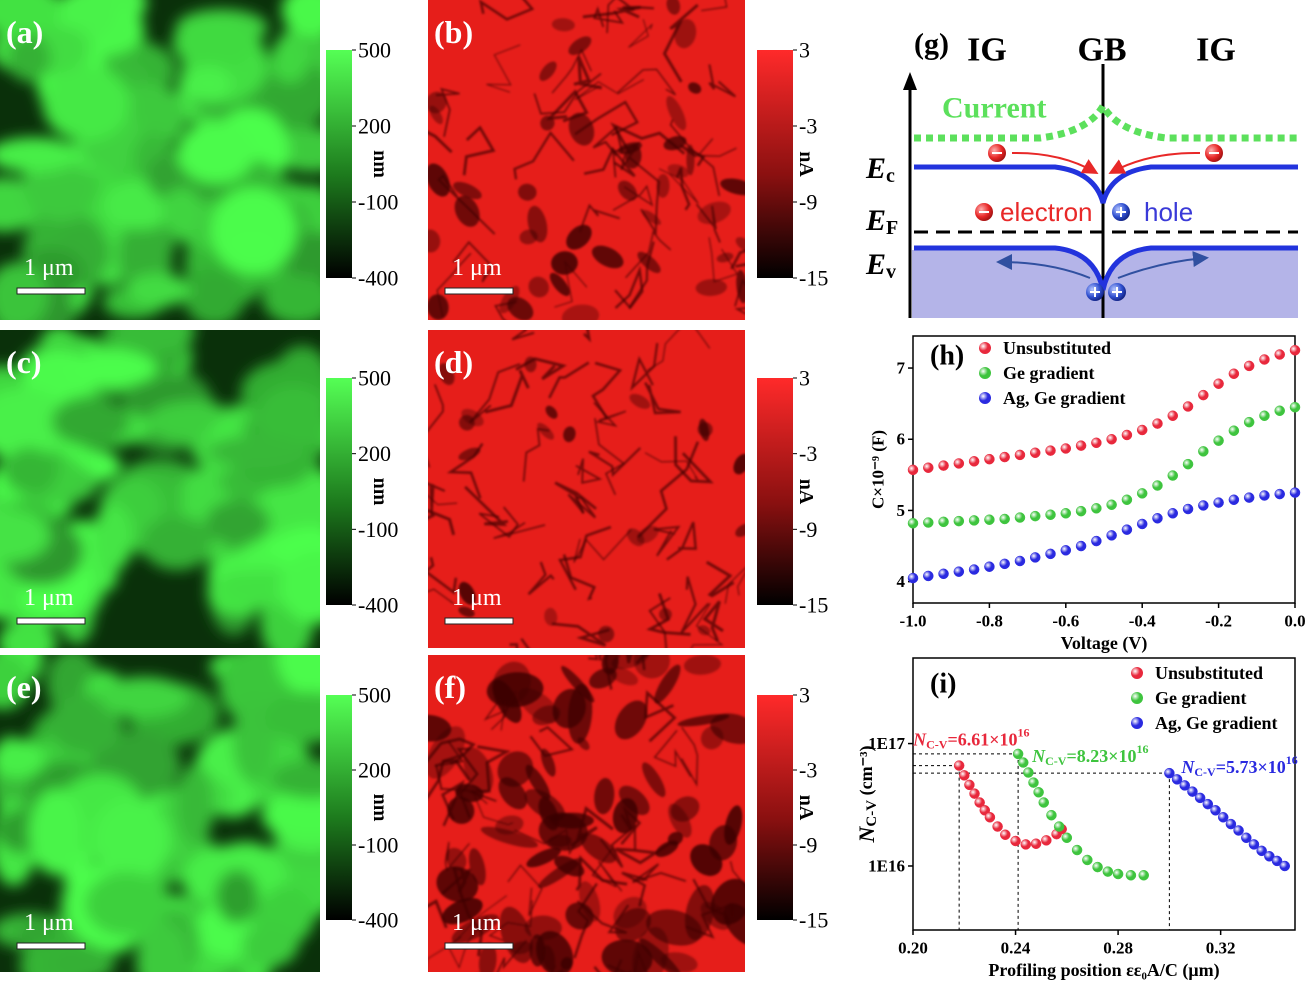 The image size is (1311, 989). Describe the element at coordinates (1142, 621) in the screenshot. I see `x-tick-label: -0.4` at that location.